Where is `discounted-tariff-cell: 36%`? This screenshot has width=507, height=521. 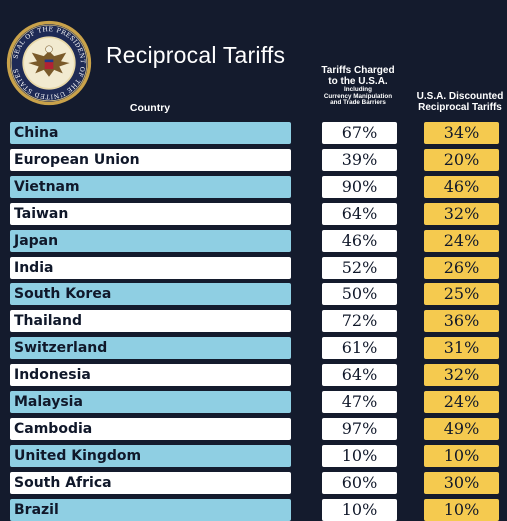 discounted-tariff-cell: 36% is located at coordinates (461, 321).